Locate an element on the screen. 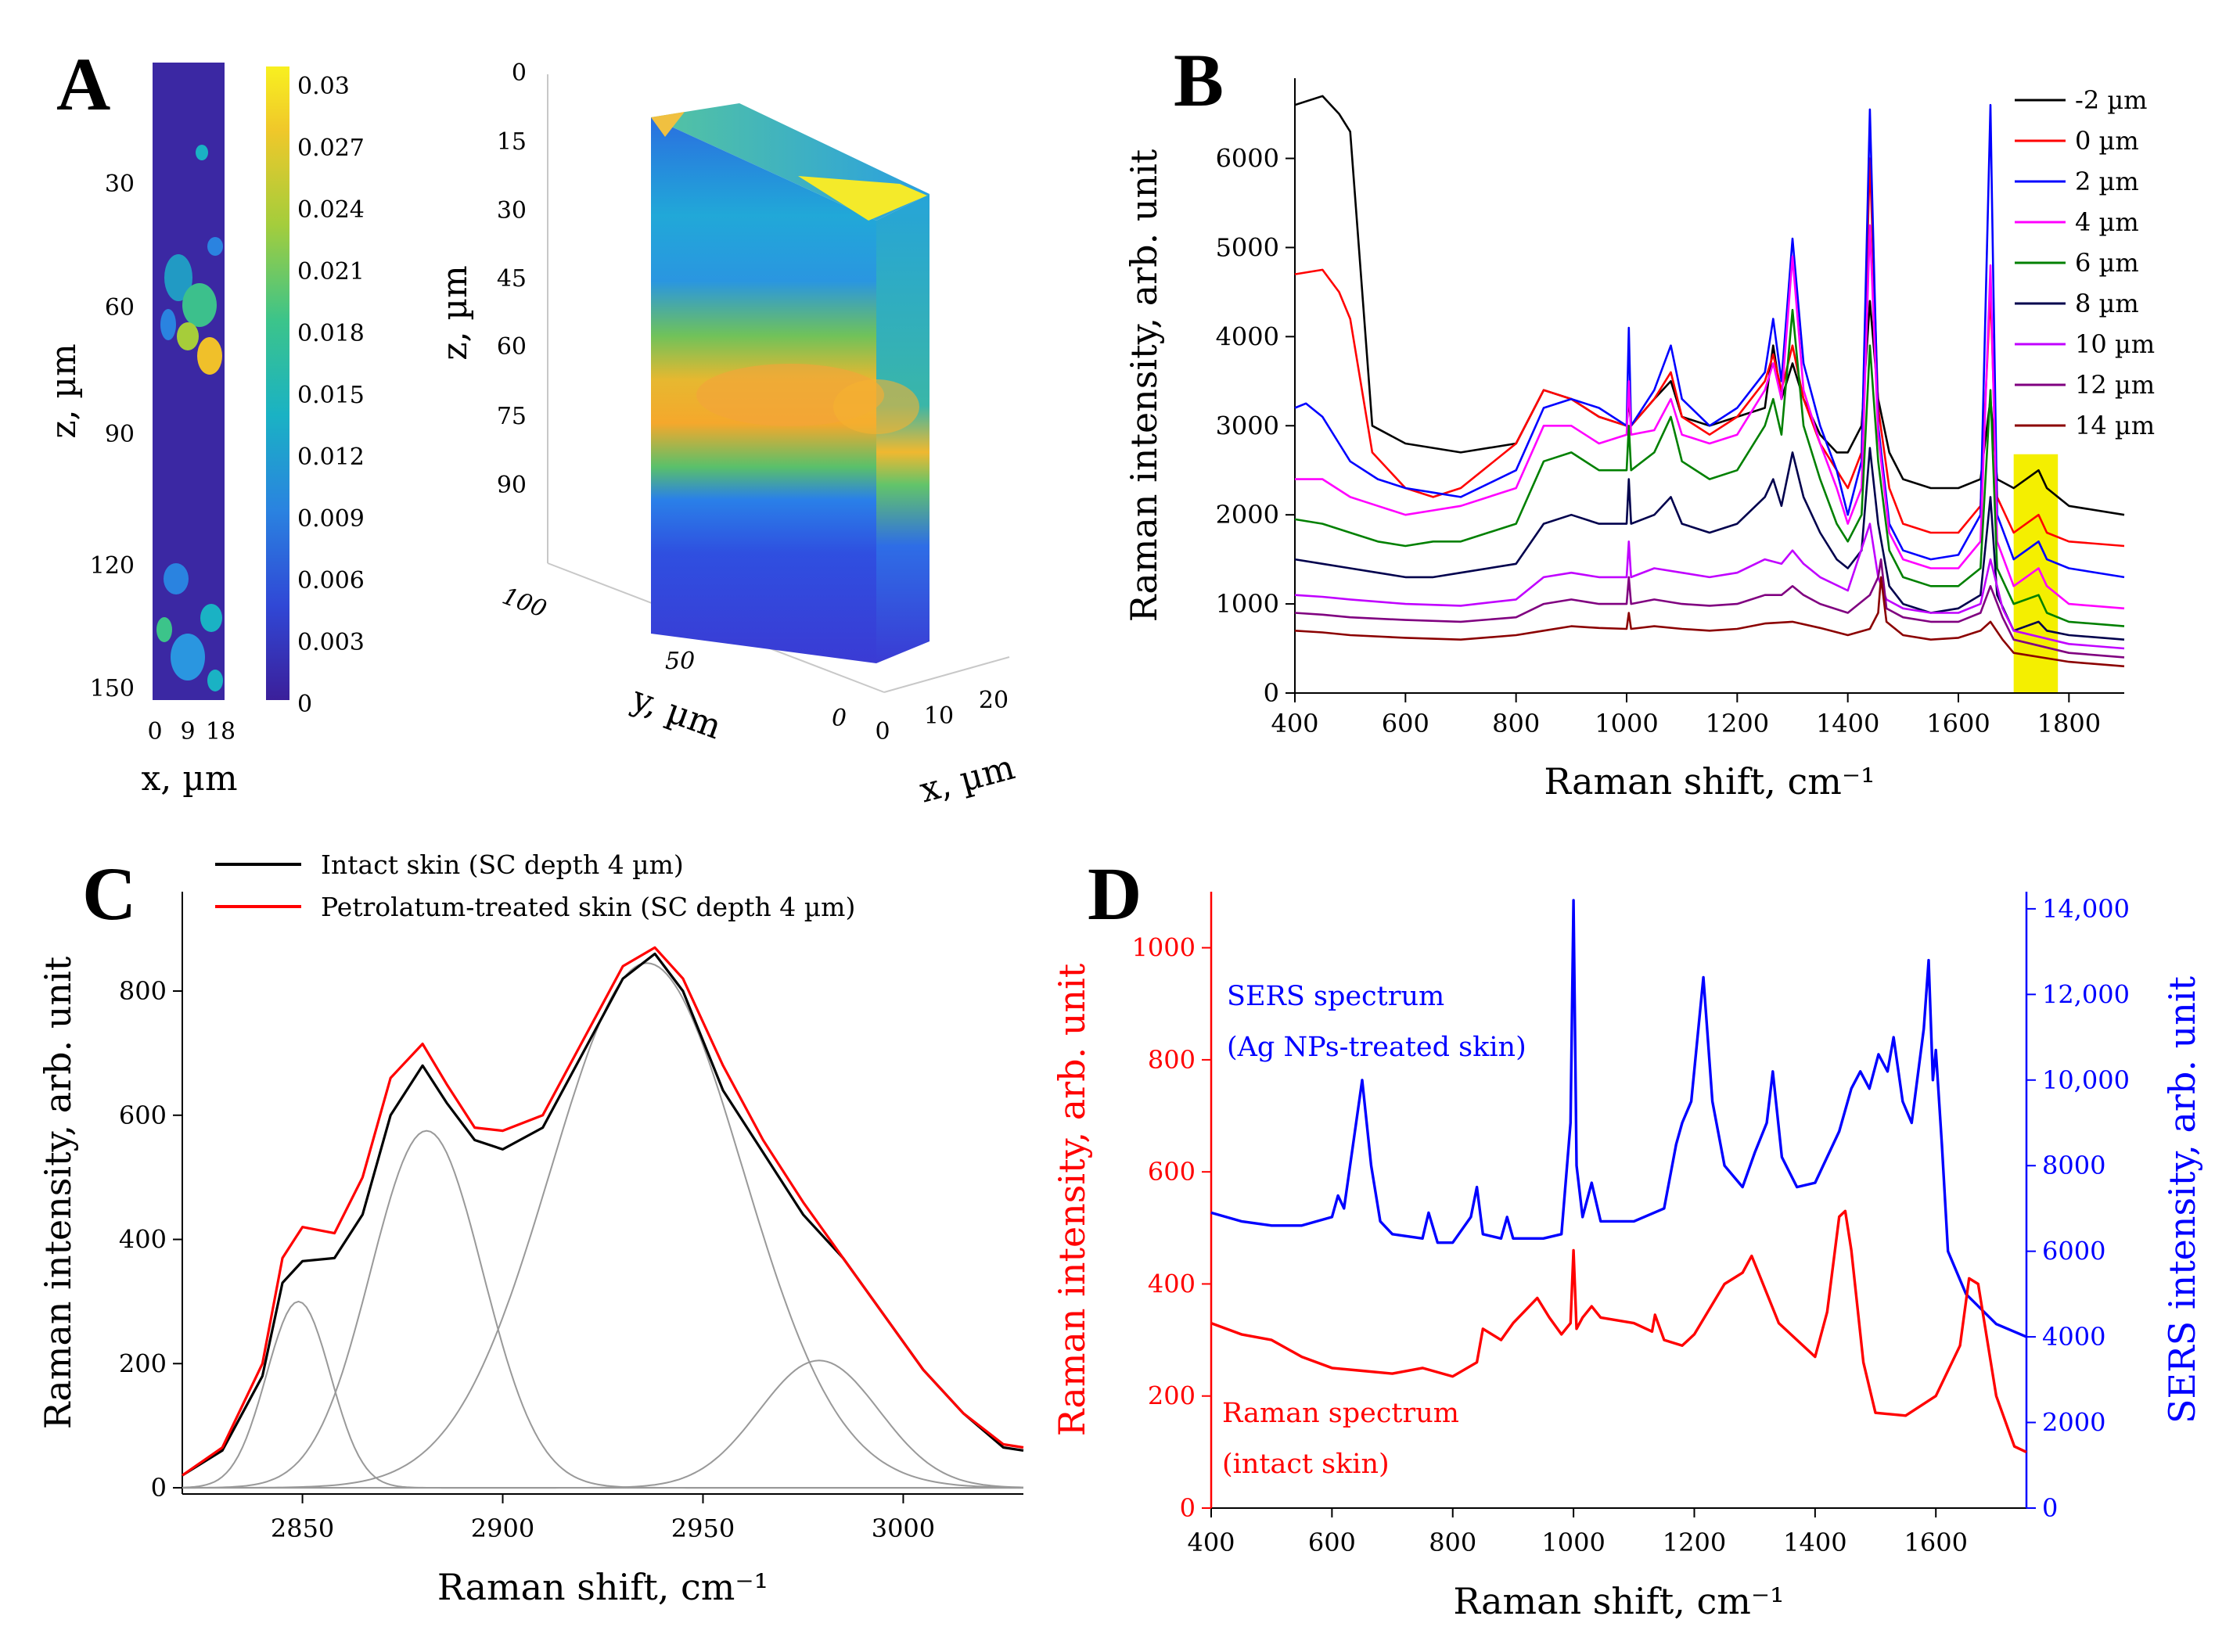  y-tick-label-left: 0 is located at coordinates (1188, 1508).